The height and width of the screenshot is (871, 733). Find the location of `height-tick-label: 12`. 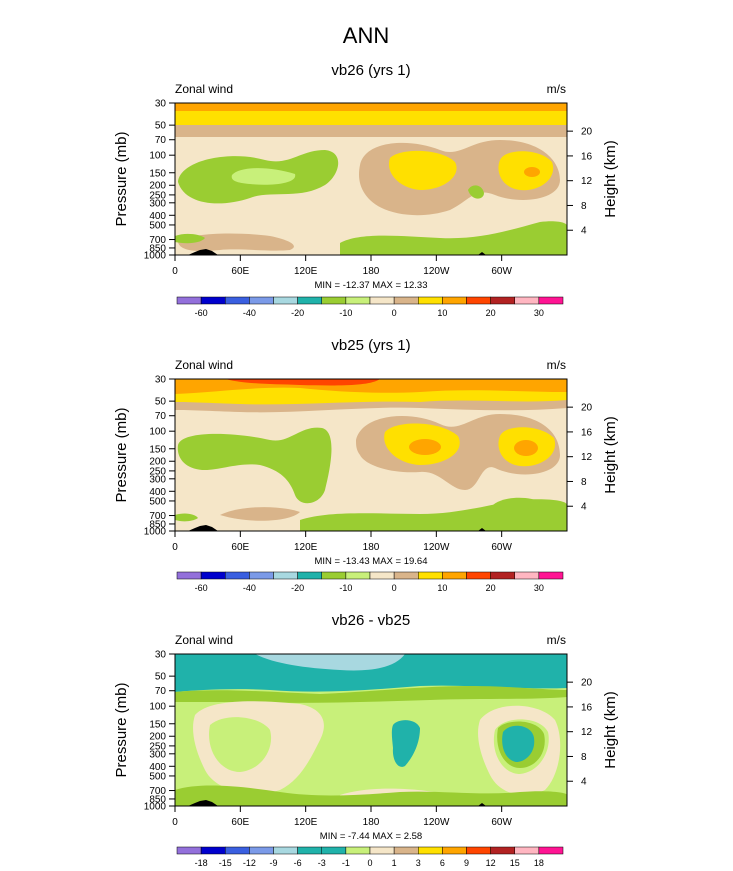

height-tick-label: 12 is located at coordinates (587, 457).